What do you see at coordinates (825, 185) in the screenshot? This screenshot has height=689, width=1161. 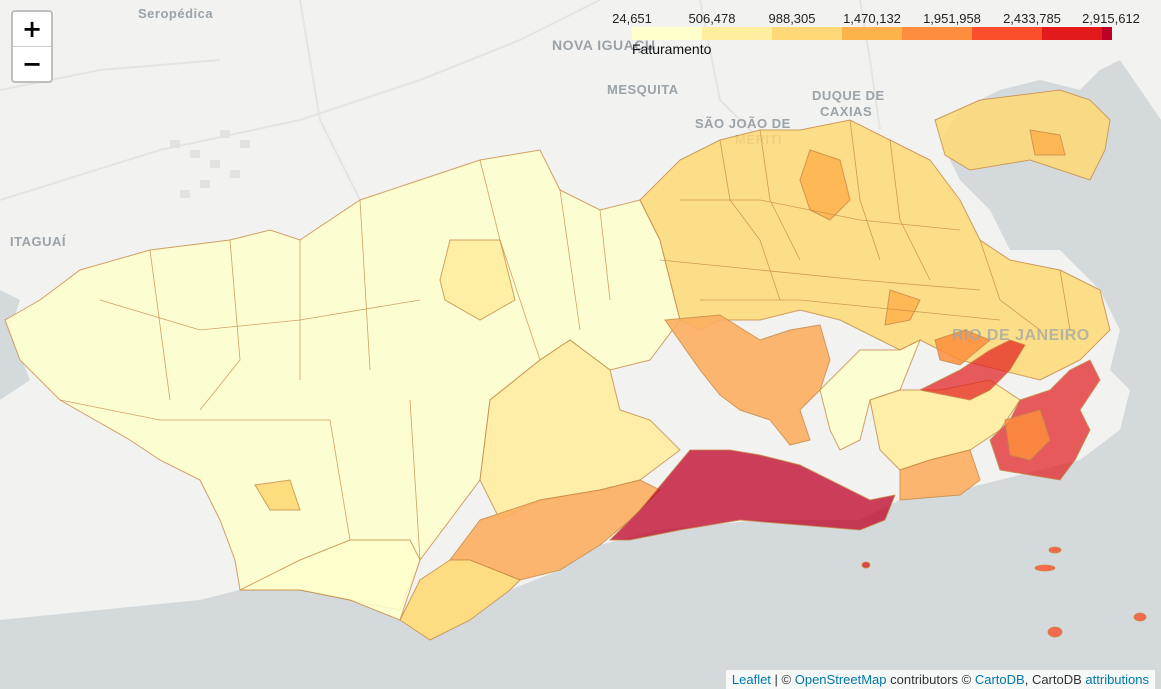 I see `region-north-dark` at bounding box center [825, 185].